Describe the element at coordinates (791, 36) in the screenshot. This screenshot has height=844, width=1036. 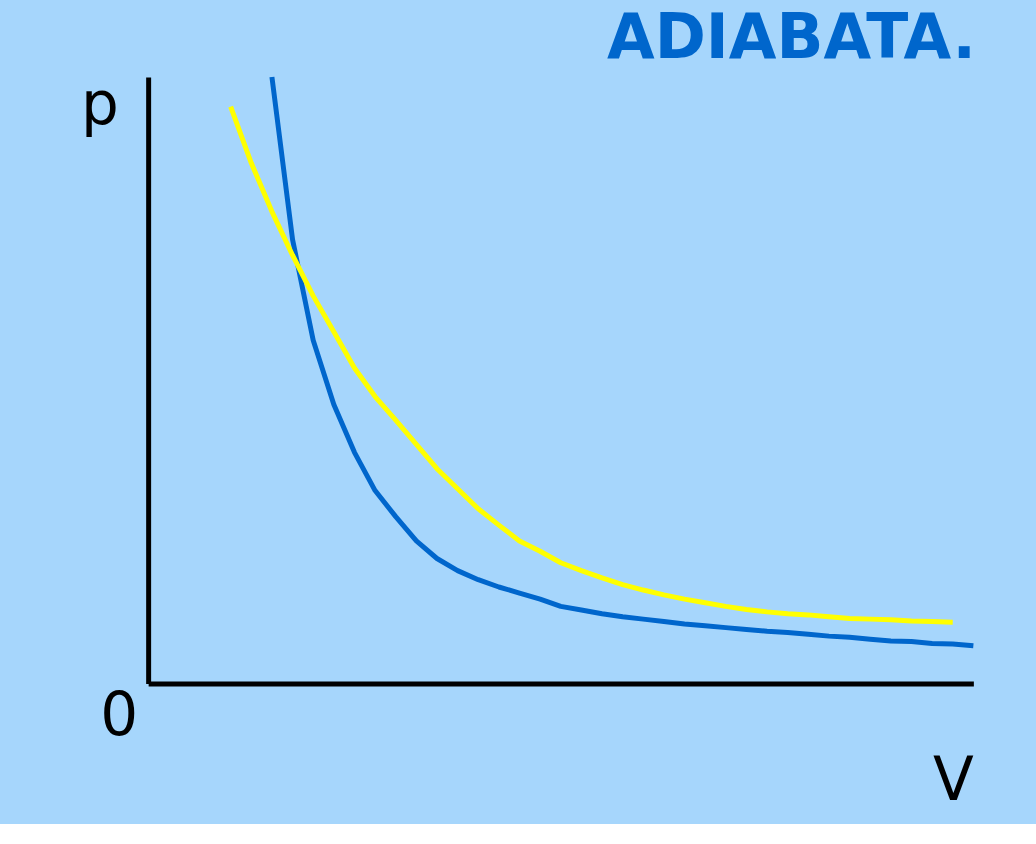
I see `chart-title: ADIABATA.` at that location.